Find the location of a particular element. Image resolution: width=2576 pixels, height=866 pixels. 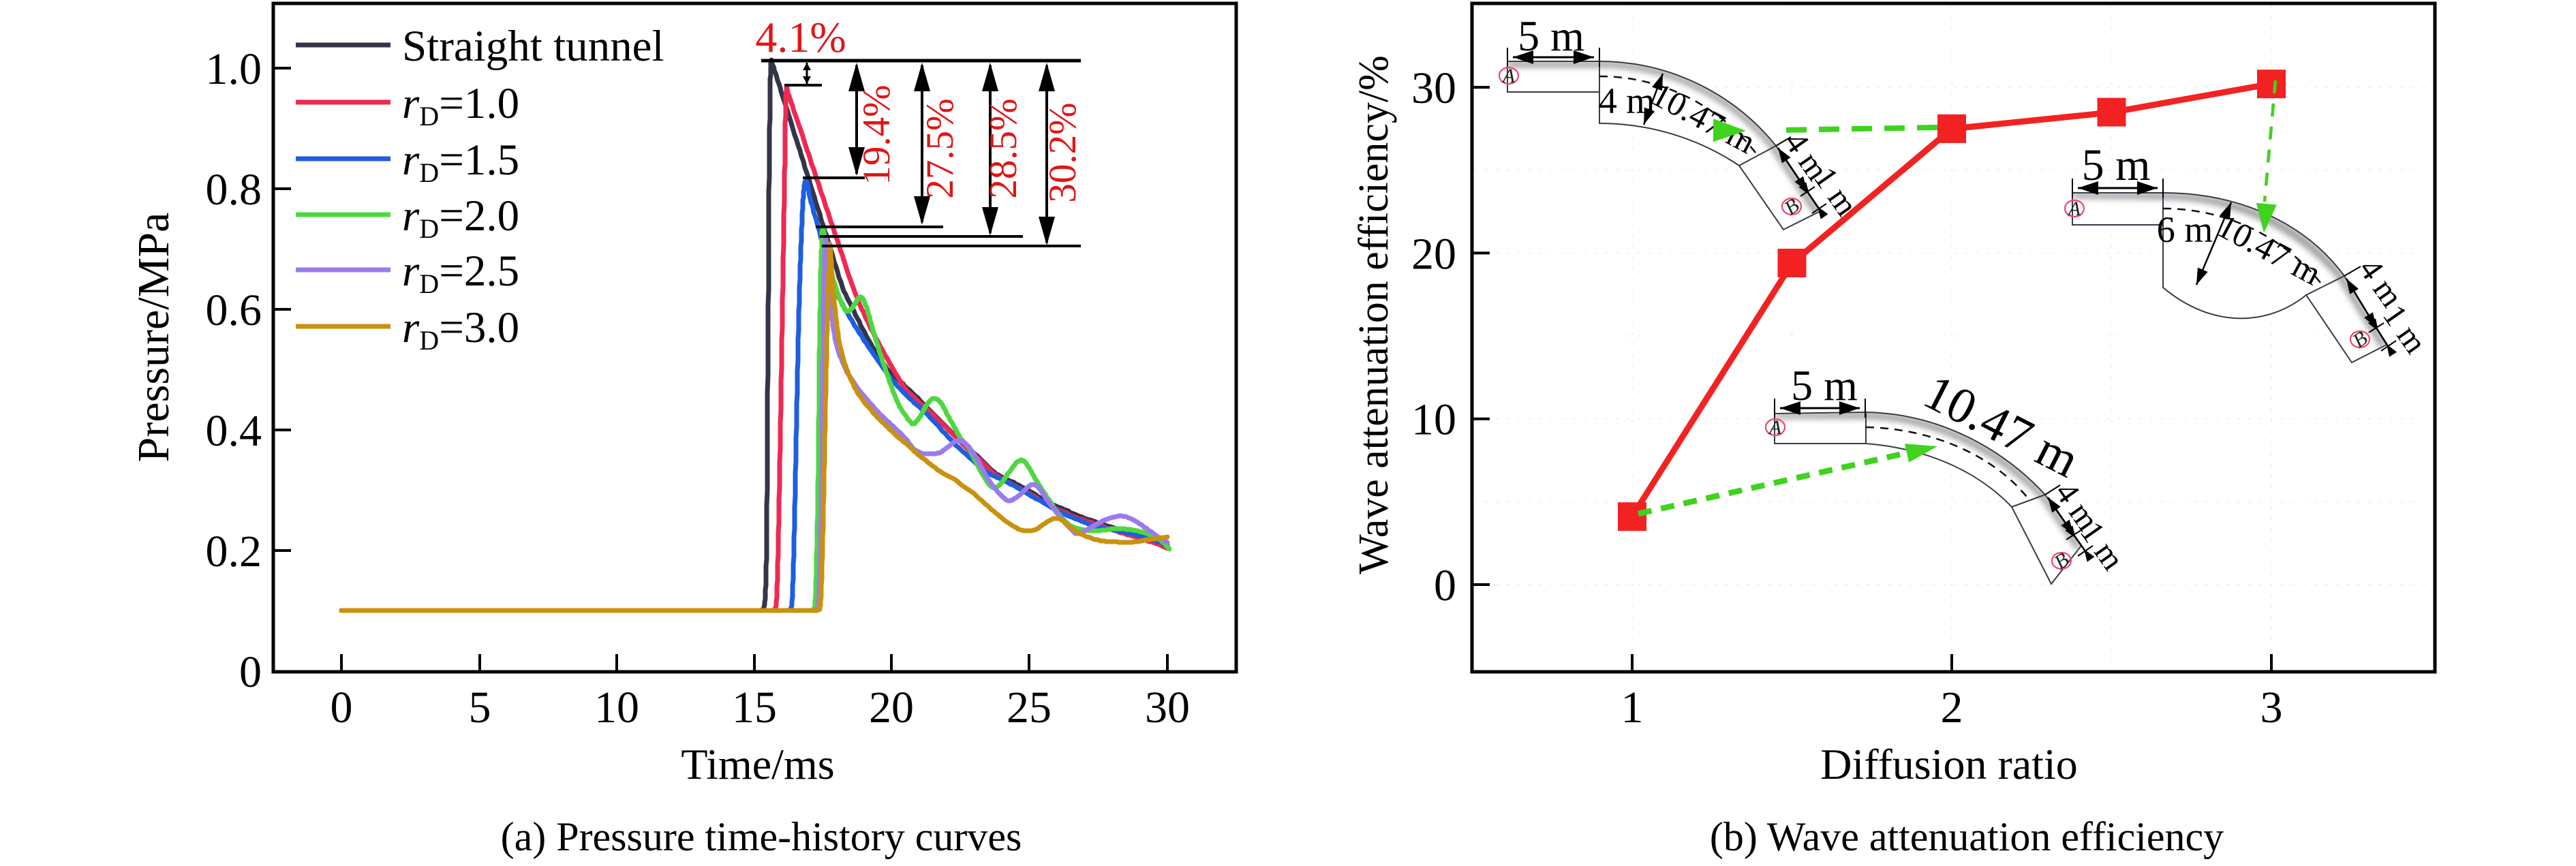

svg-text: 15 is located at coordinates (754, 707).